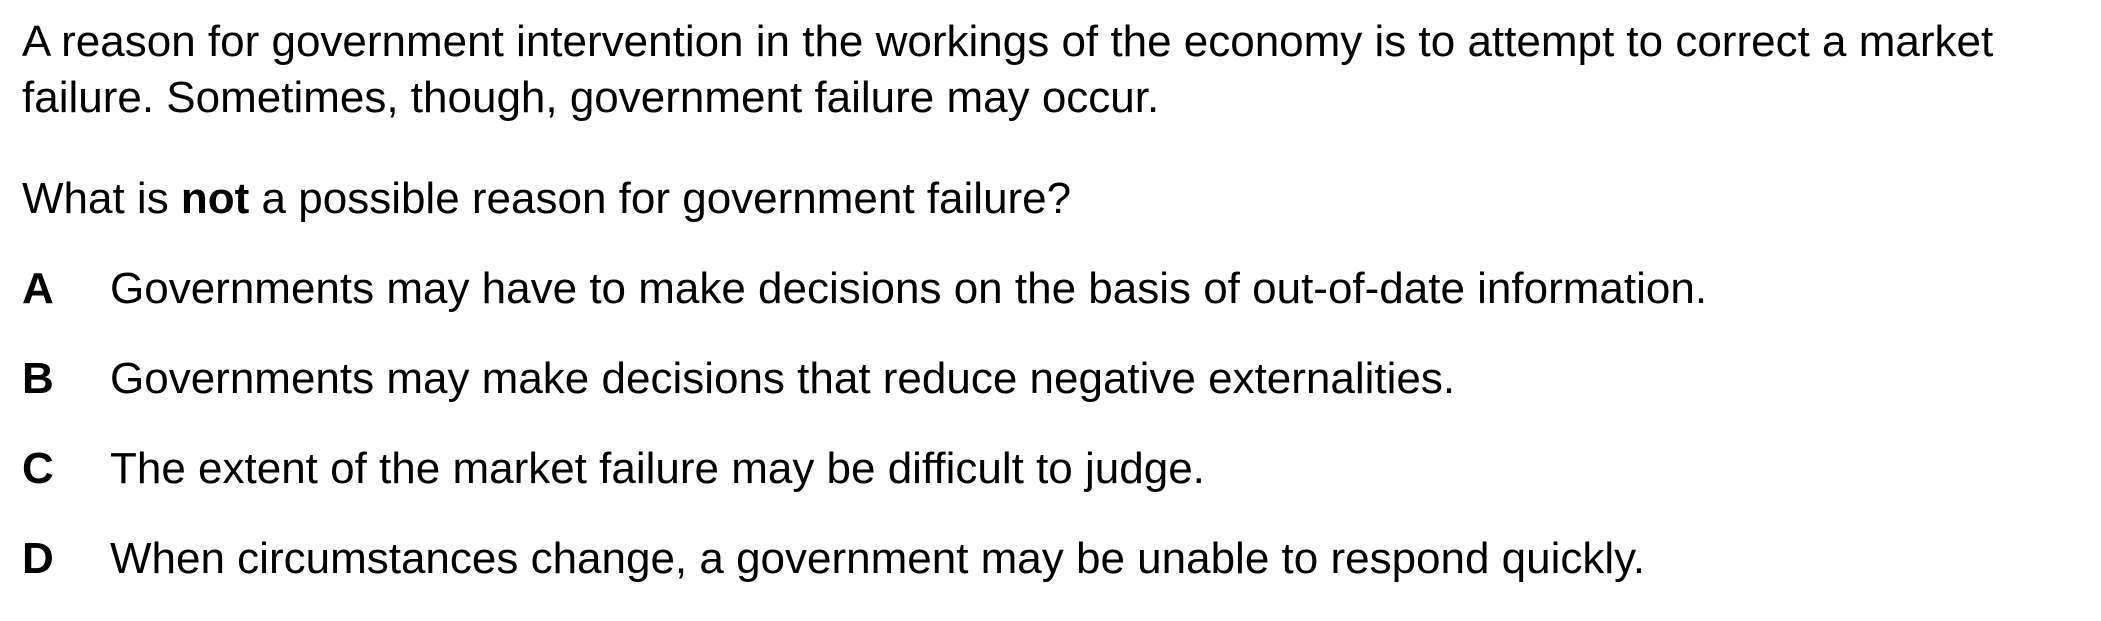  Describe the element at coordinates (38, 378) in the screenshot. I see `option-letter: B` at that location.